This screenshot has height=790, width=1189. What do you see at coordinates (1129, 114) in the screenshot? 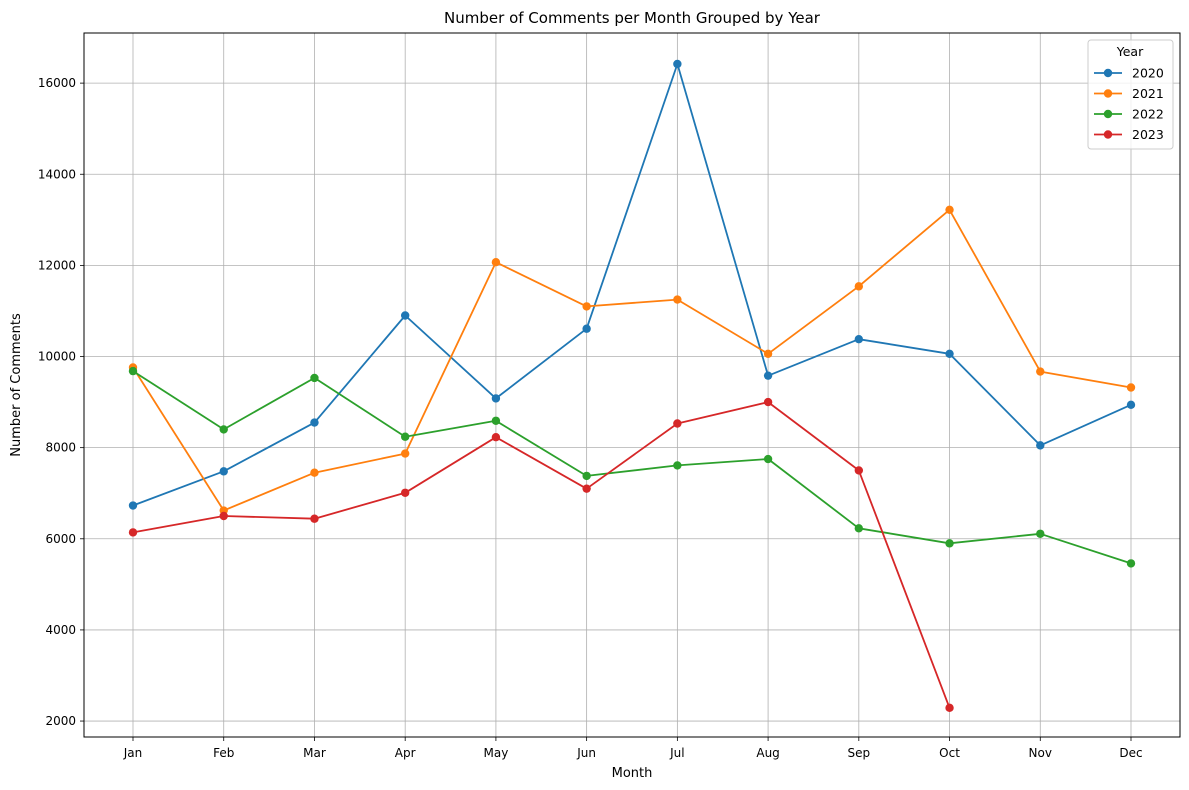
I see `legend-entry: 2022` at bounding box center [1129, 114].